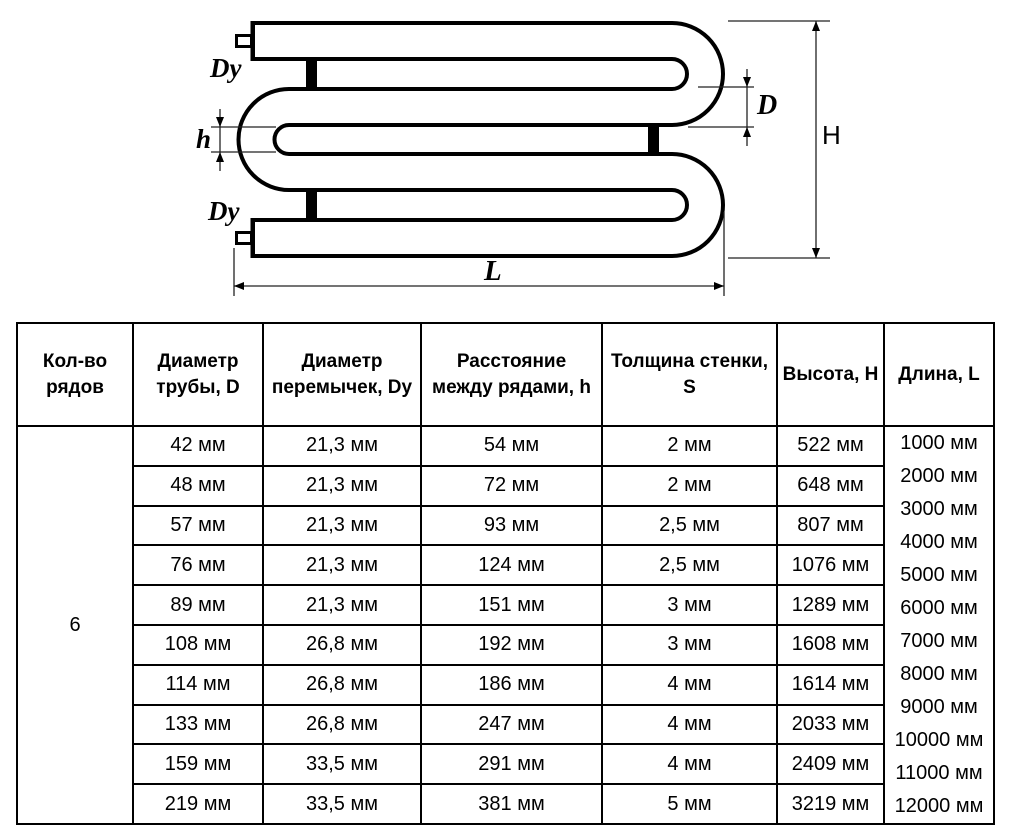 Image resolution: width=1012 pixels, height=837 pixels. What do you see at coordinates (939, 509) in the screenshot?
I see `length-value: 3000 мм` at bounding box center [939, 509].